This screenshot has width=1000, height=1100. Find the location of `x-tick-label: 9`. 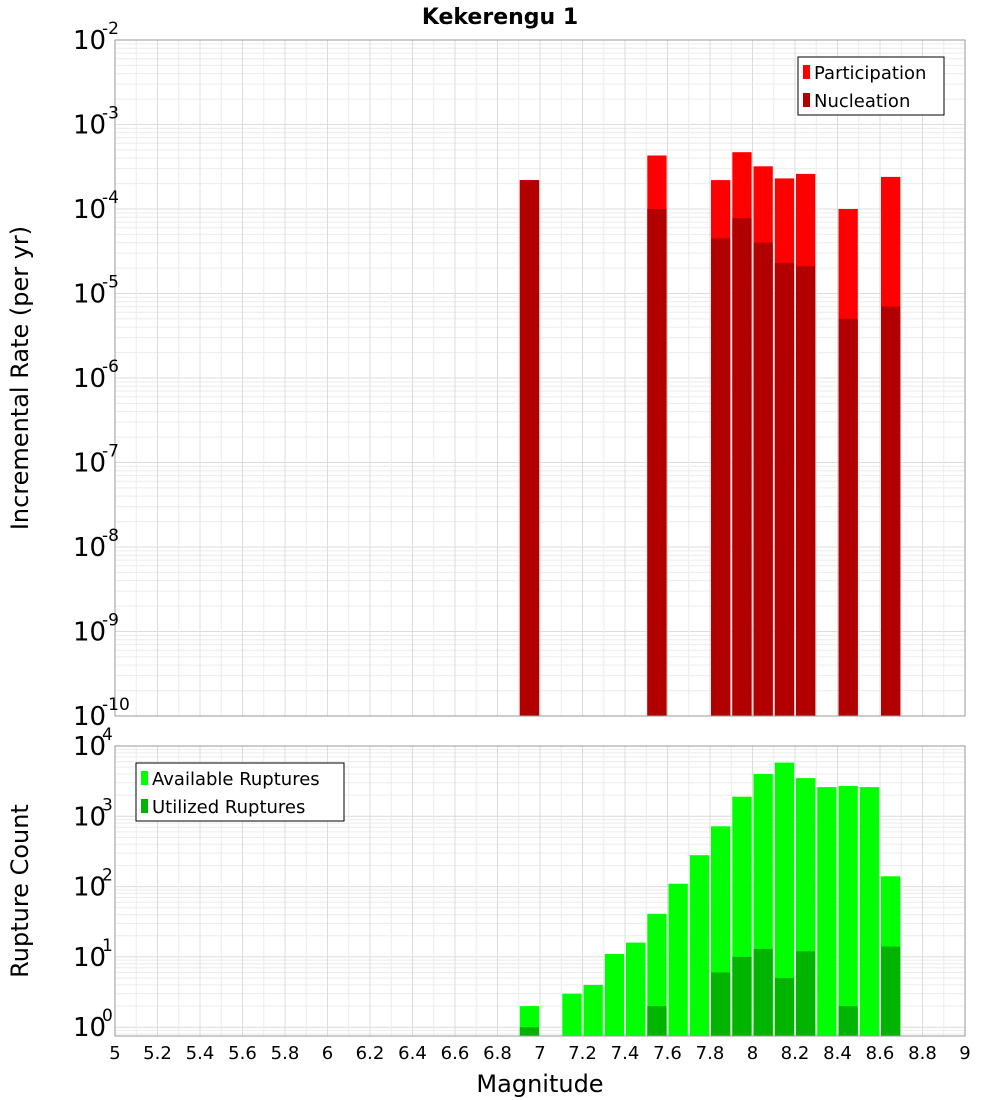

x-tick-label: 9 is located at coordinates (964, 1053).